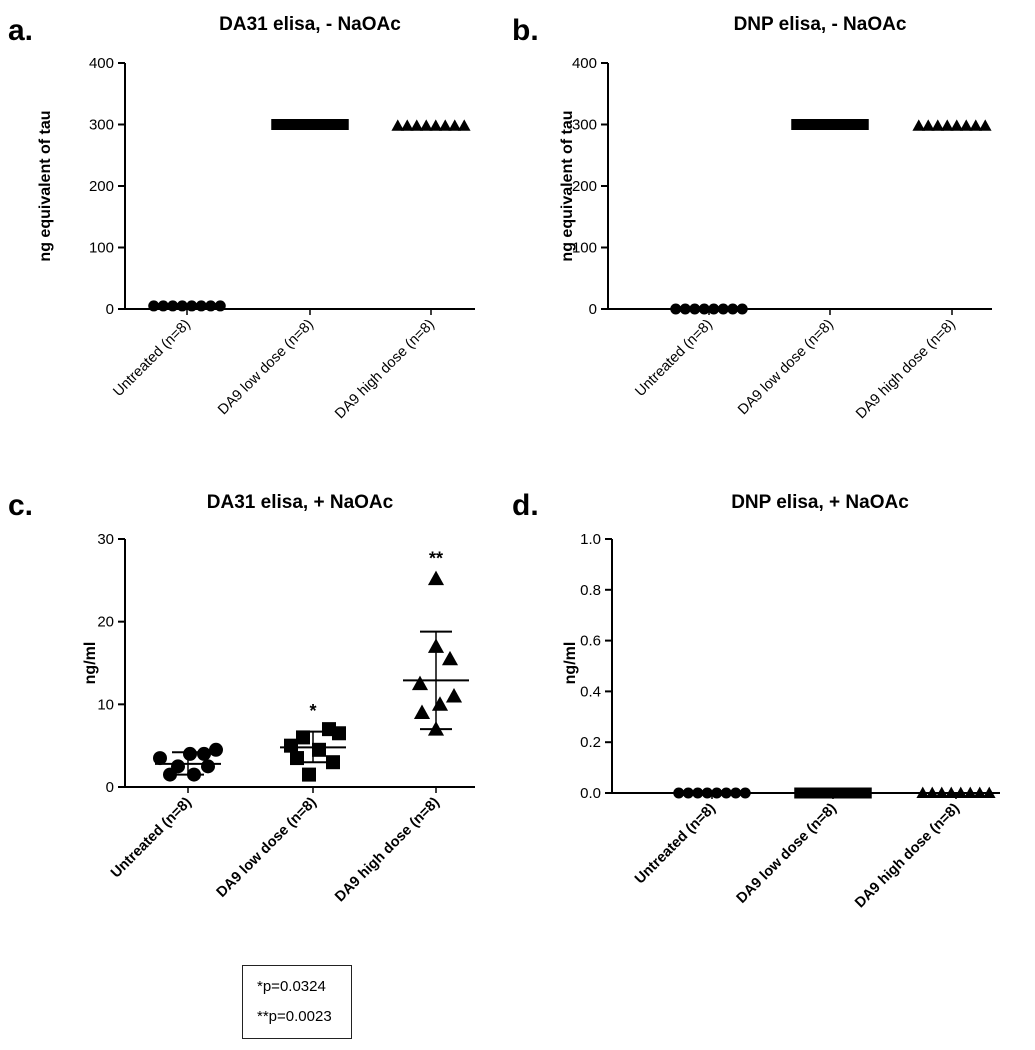 The image size is (1035, 1050). Describe the element at coordinates (590, 691) in the screenshot. I see `y-tick-label: 0.4` at that location.